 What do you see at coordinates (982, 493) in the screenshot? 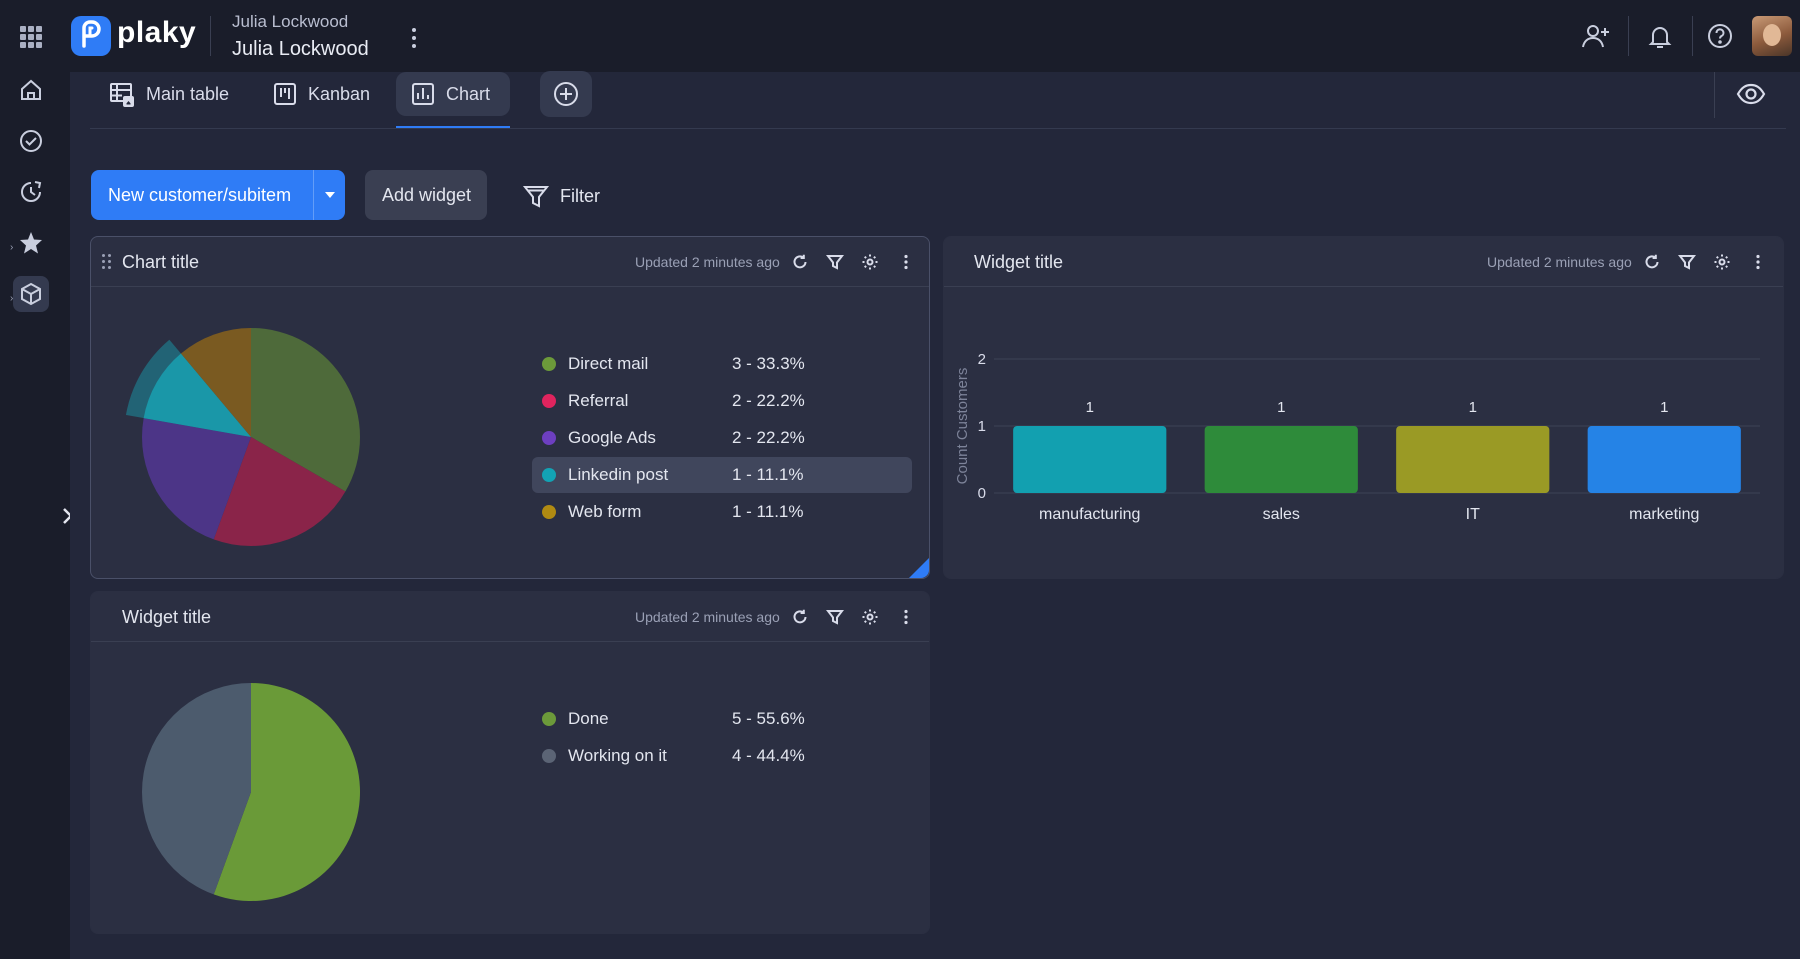
I see `y-tick-label: 0` at bounding box center [982, 493].